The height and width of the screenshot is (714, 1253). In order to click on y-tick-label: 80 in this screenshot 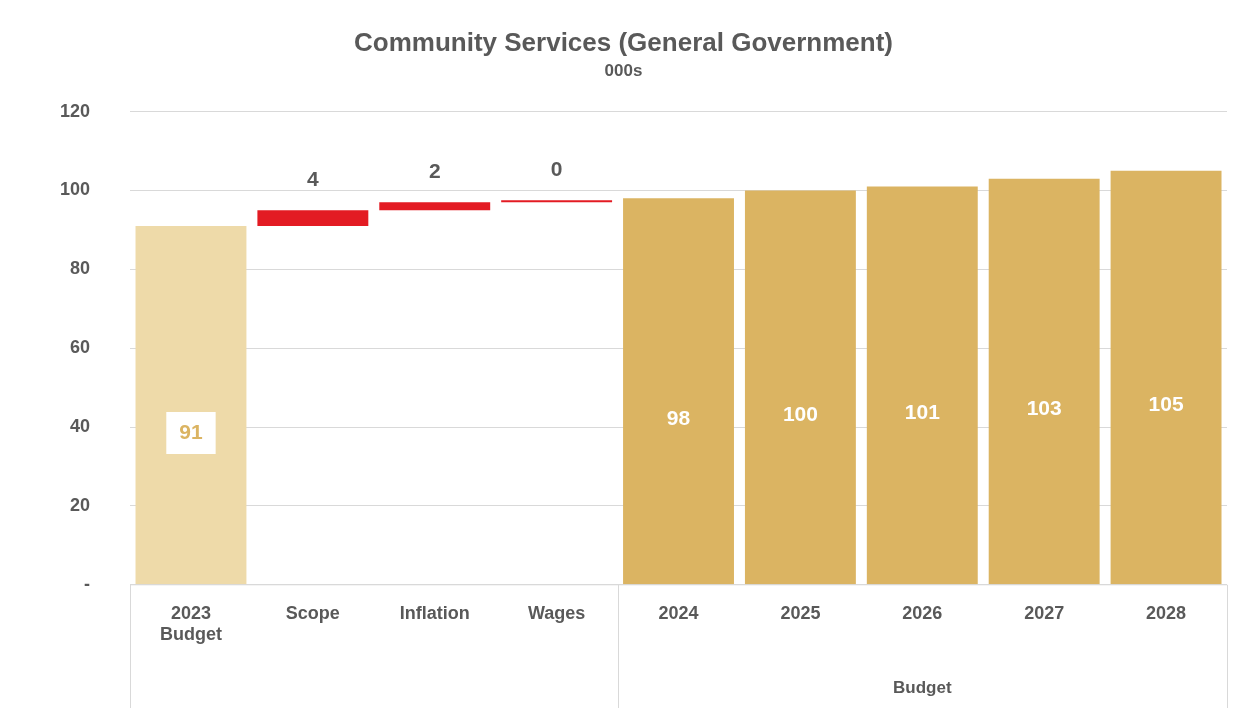, I will do `click(80, 268)`.